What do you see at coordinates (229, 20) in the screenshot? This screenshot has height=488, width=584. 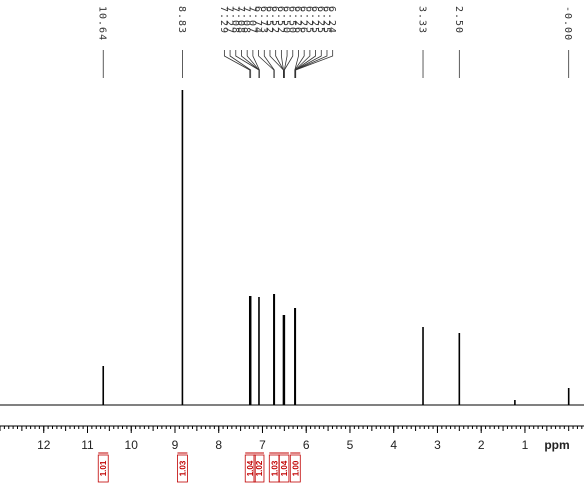 I see `peak-label: 7.27` at bounding box center [229, 20].